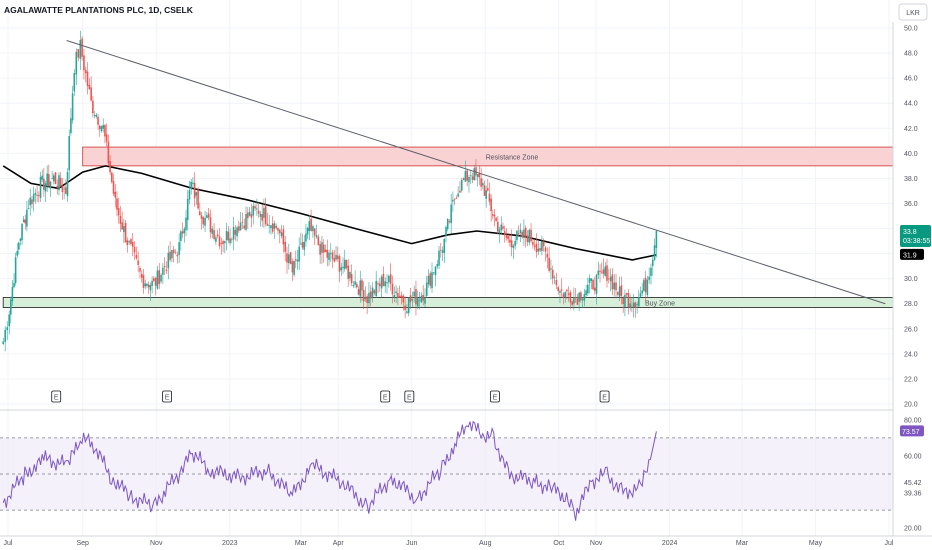 This screenshot has height=550, width=932. I want to click on x-tick-label: Aug, so click(485, 543).